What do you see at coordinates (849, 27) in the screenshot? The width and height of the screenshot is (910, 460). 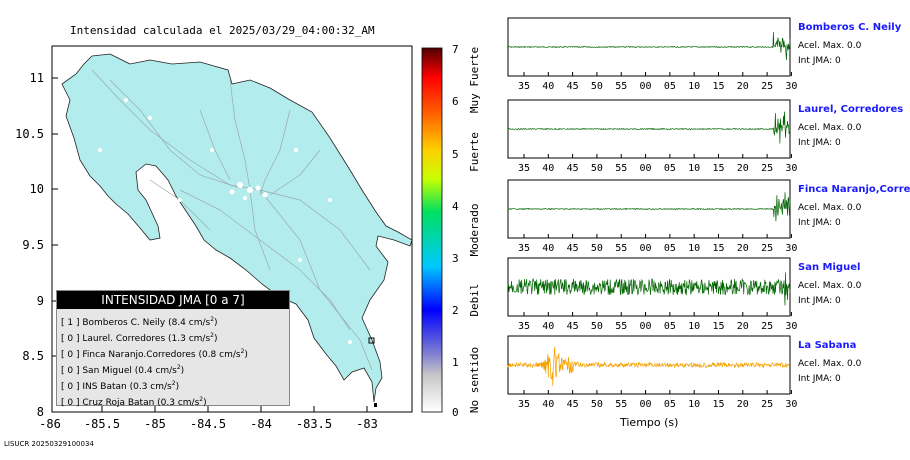 I see `station-name: Bomberos C. Neily` at bounding box center [849, 27].